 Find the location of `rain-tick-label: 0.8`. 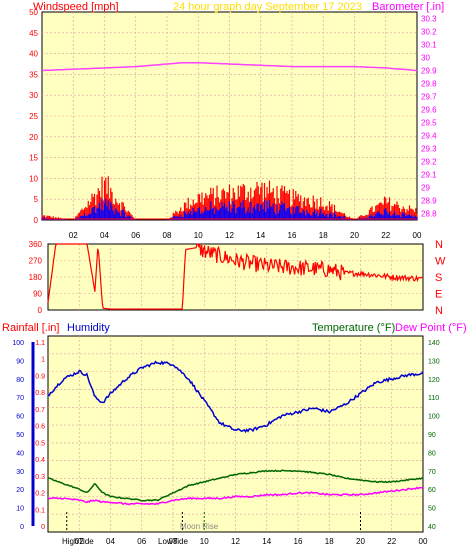

rain-tick-label: 0.8 is located at coordinates (40, 393).